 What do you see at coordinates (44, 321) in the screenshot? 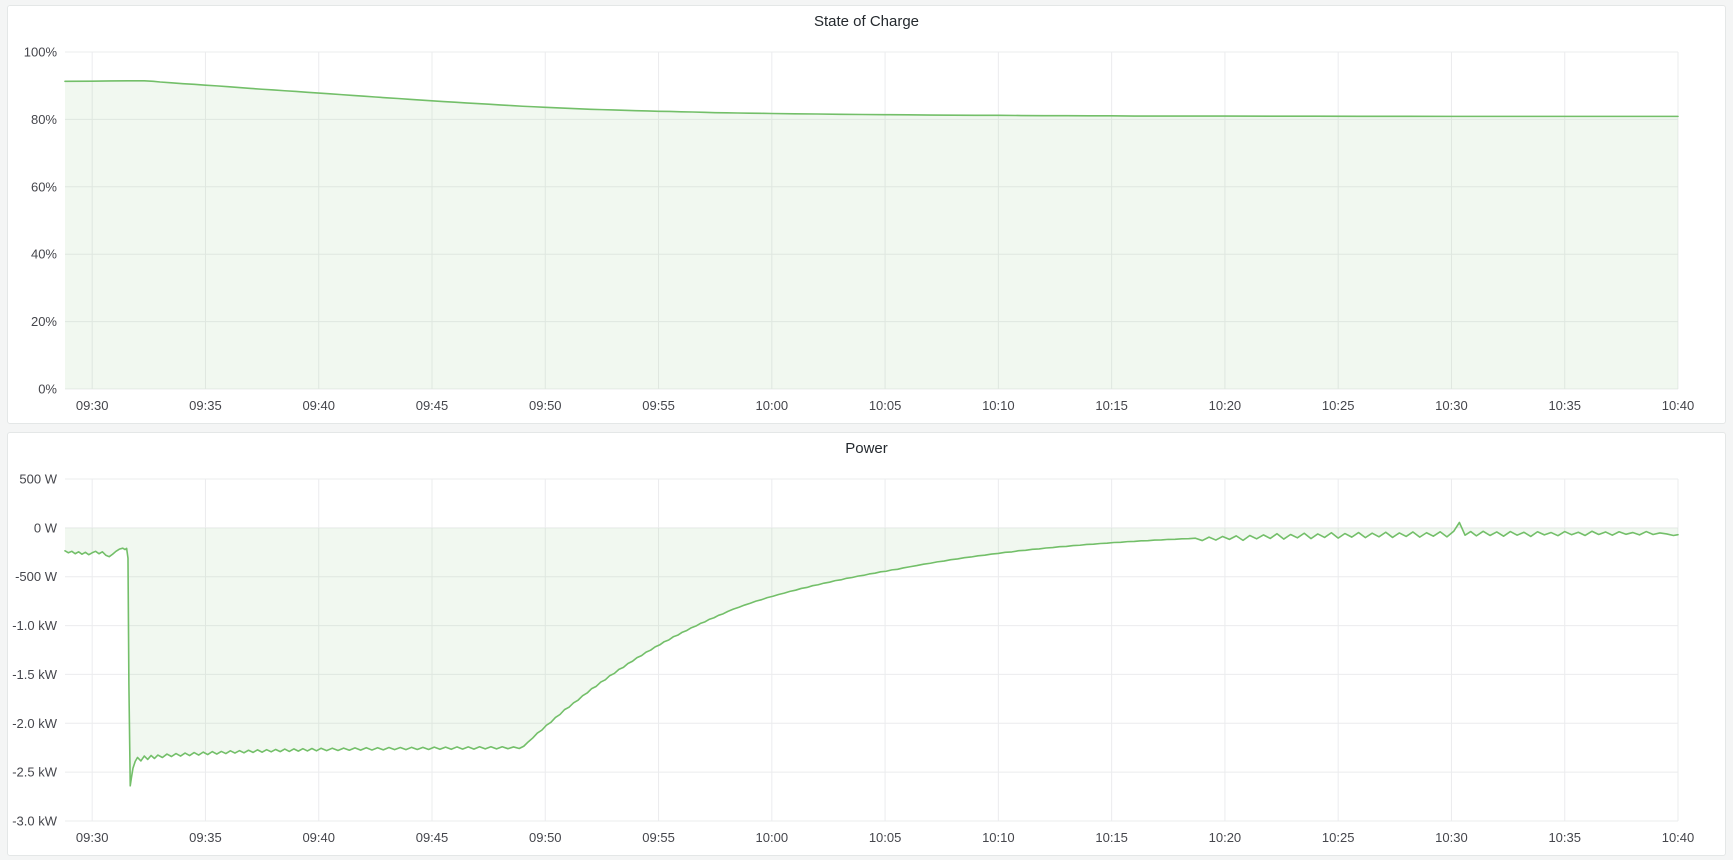
I see `y-axis-tick-label: 20%` at bounding box center [44, 321].